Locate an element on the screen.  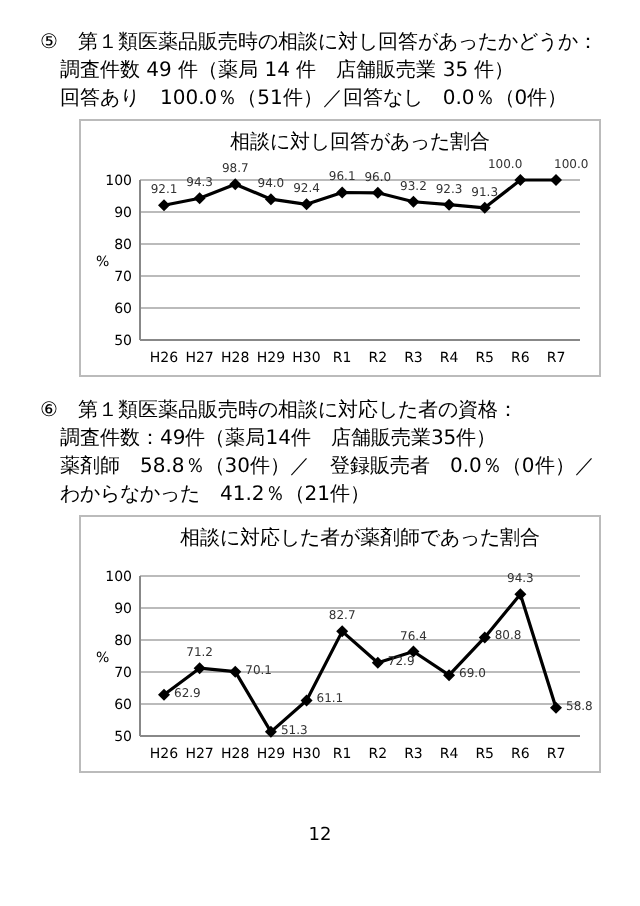
chart-title: 相談に対応した者が薬剤師であった割合 is located at coordinates (360, 538).